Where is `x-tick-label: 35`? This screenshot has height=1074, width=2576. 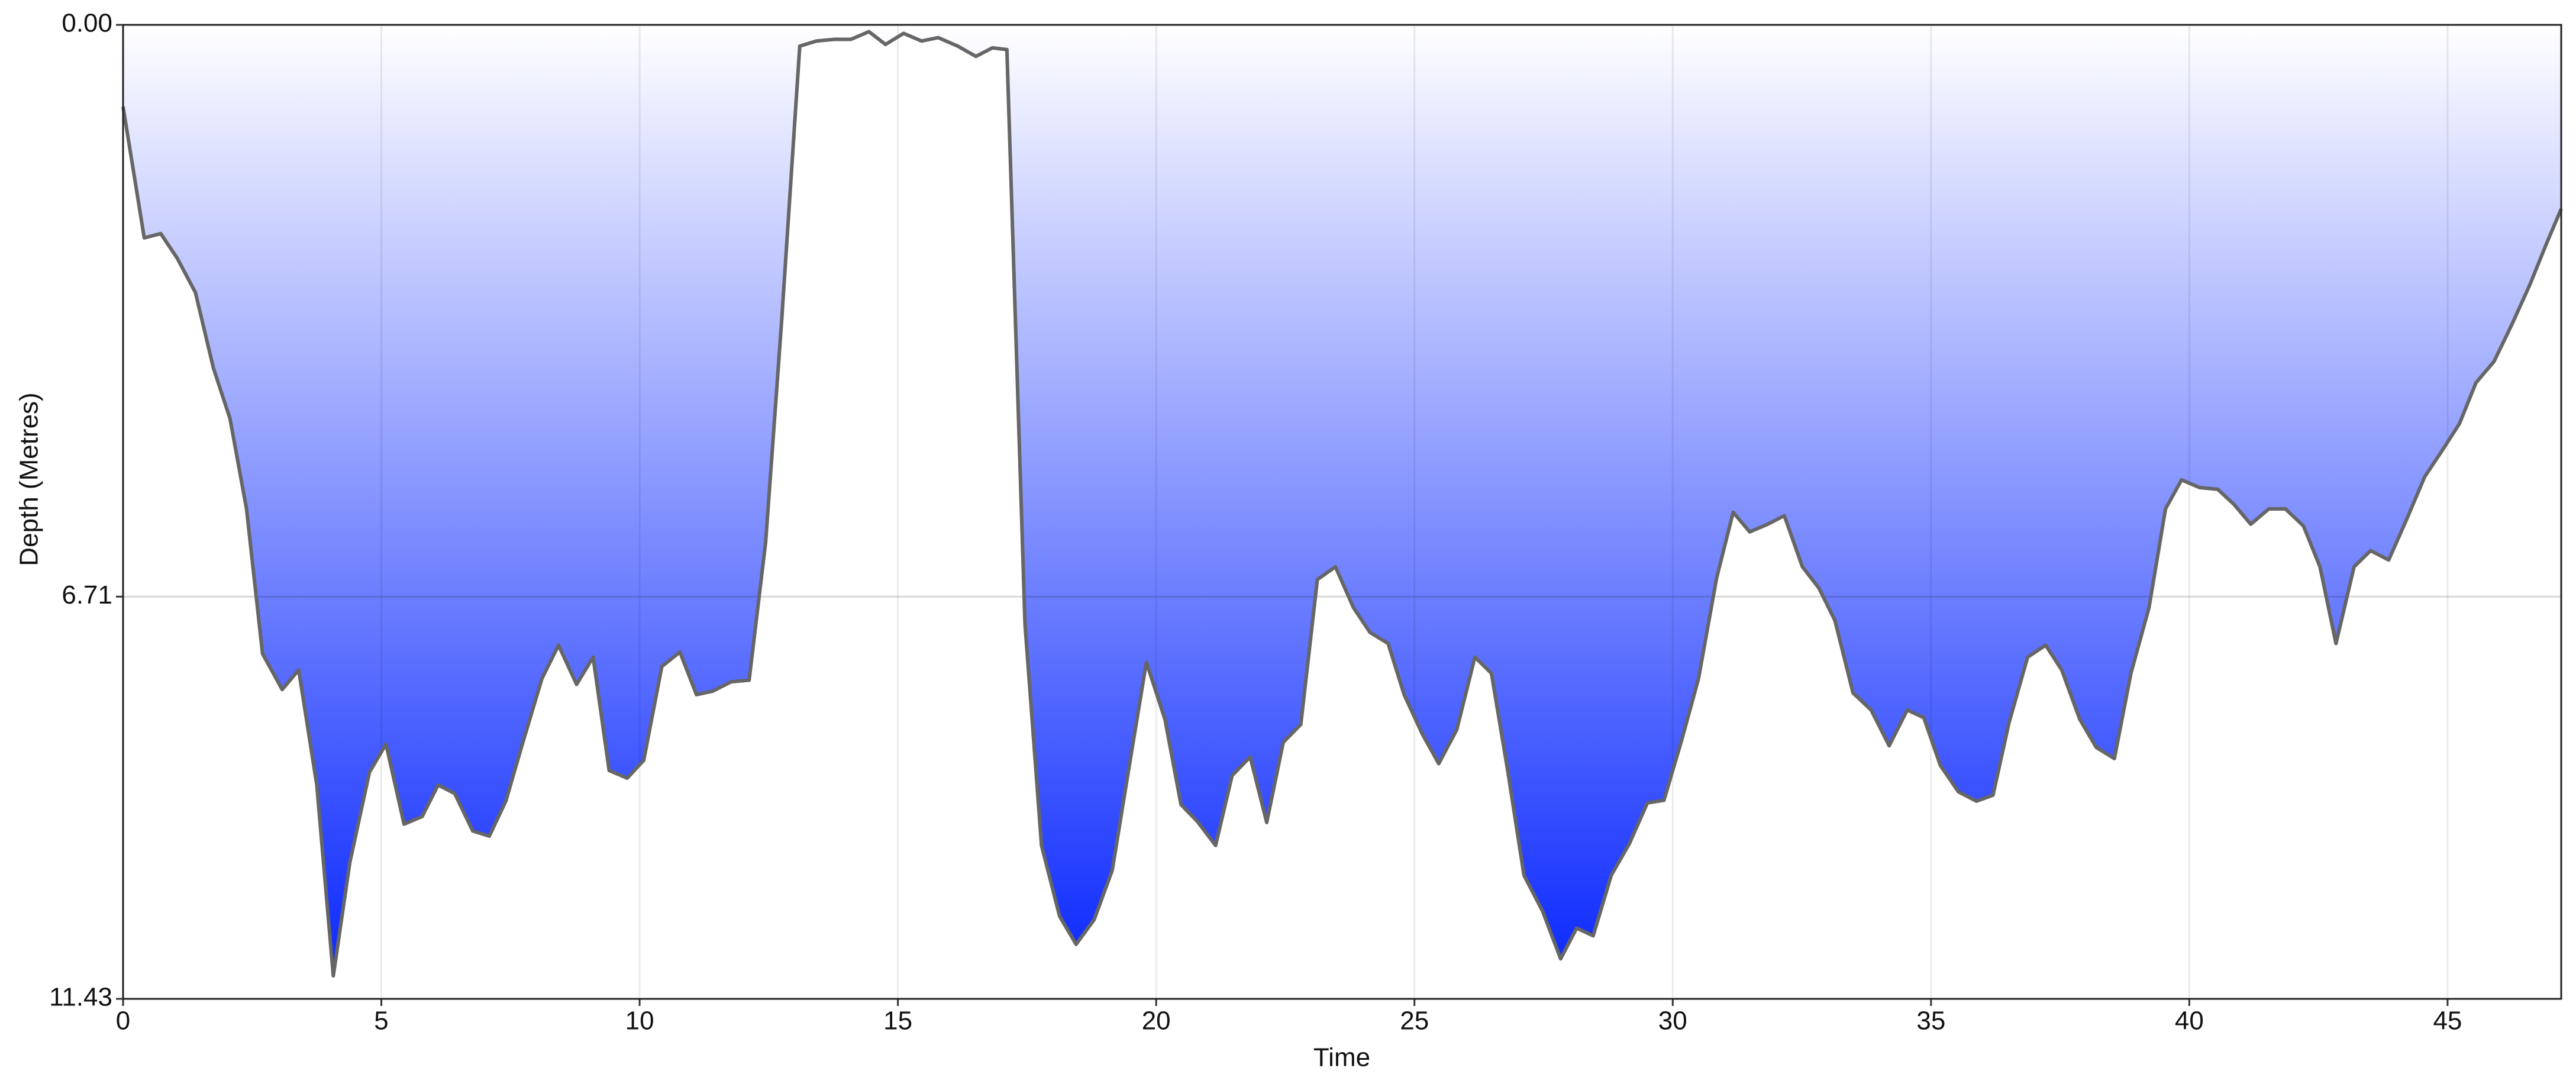 x-tick-label: 35 is located at coordinates (1930, 1021).